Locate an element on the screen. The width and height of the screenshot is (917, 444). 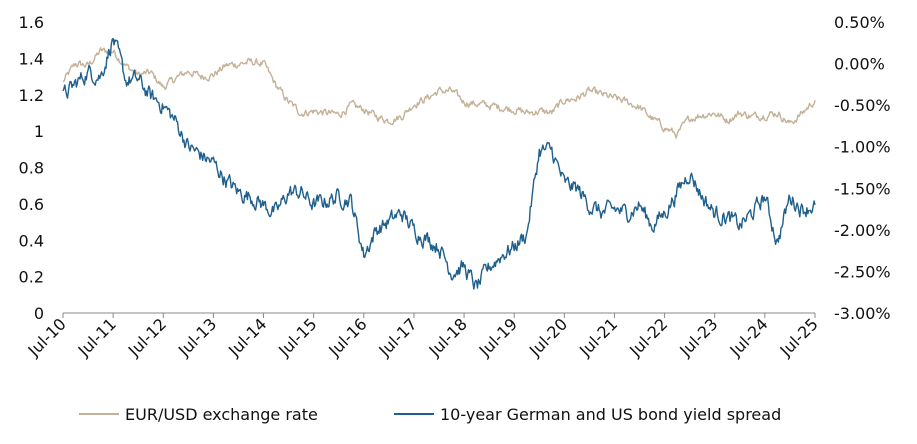
y-right-tick-label: -0.50% is located at coordinates (862, 105).